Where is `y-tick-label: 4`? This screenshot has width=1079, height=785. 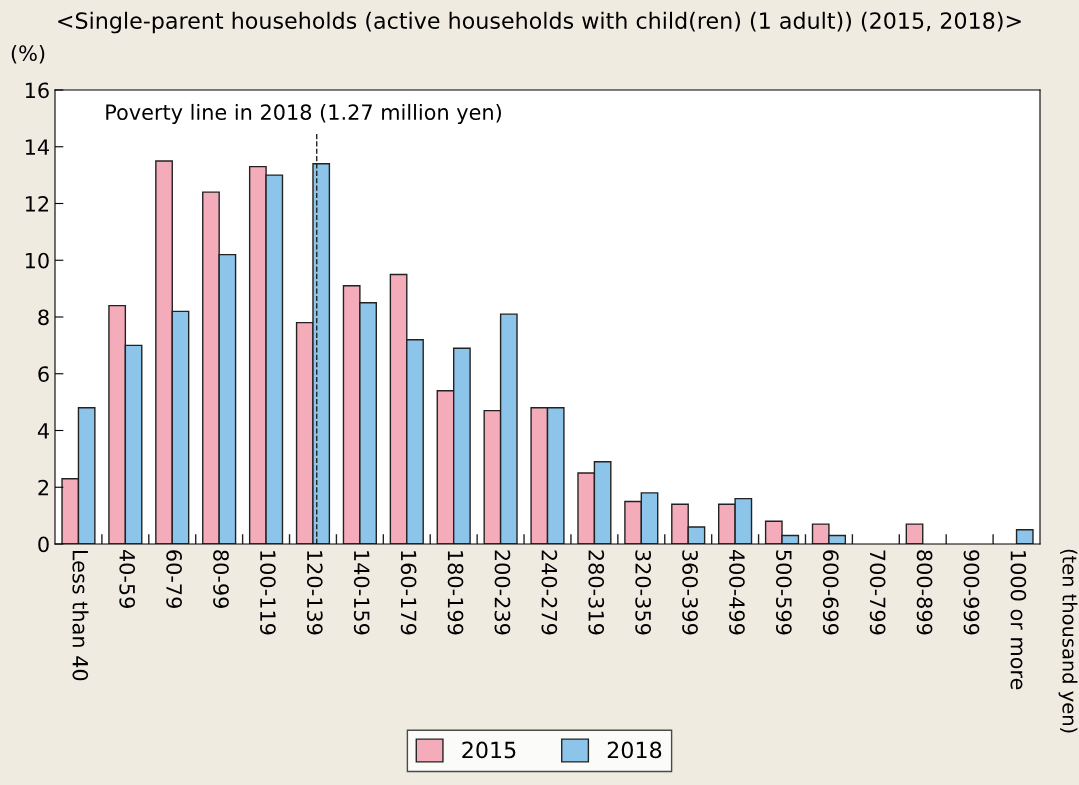
y-tick-label: 4 is located at coordinates (43, 431).